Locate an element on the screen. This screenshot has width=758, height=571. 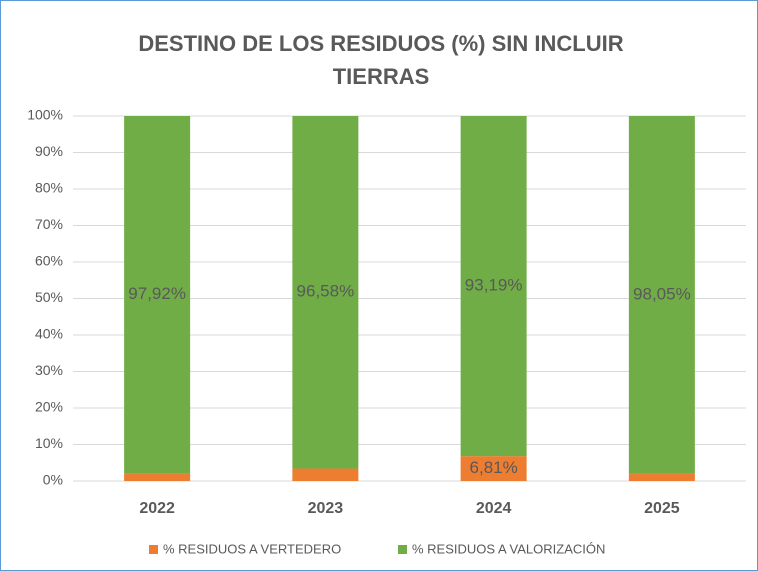
data-label: 96,58% is located at coordinates (326, 291).